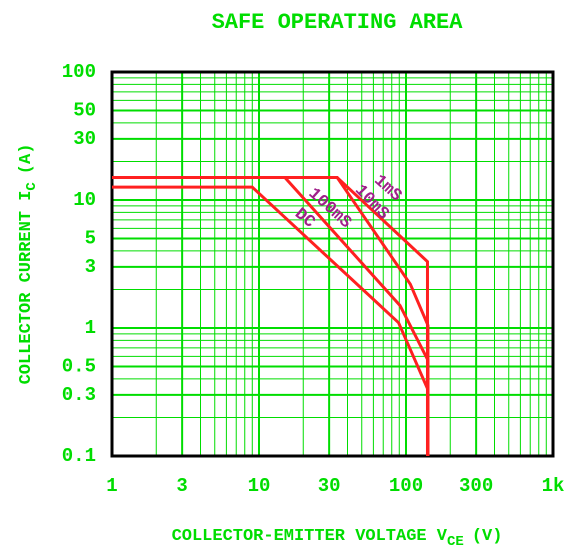 This screenshot has height=556, width=587. I want to click on y-tick-label: 100, so click(79, 72).